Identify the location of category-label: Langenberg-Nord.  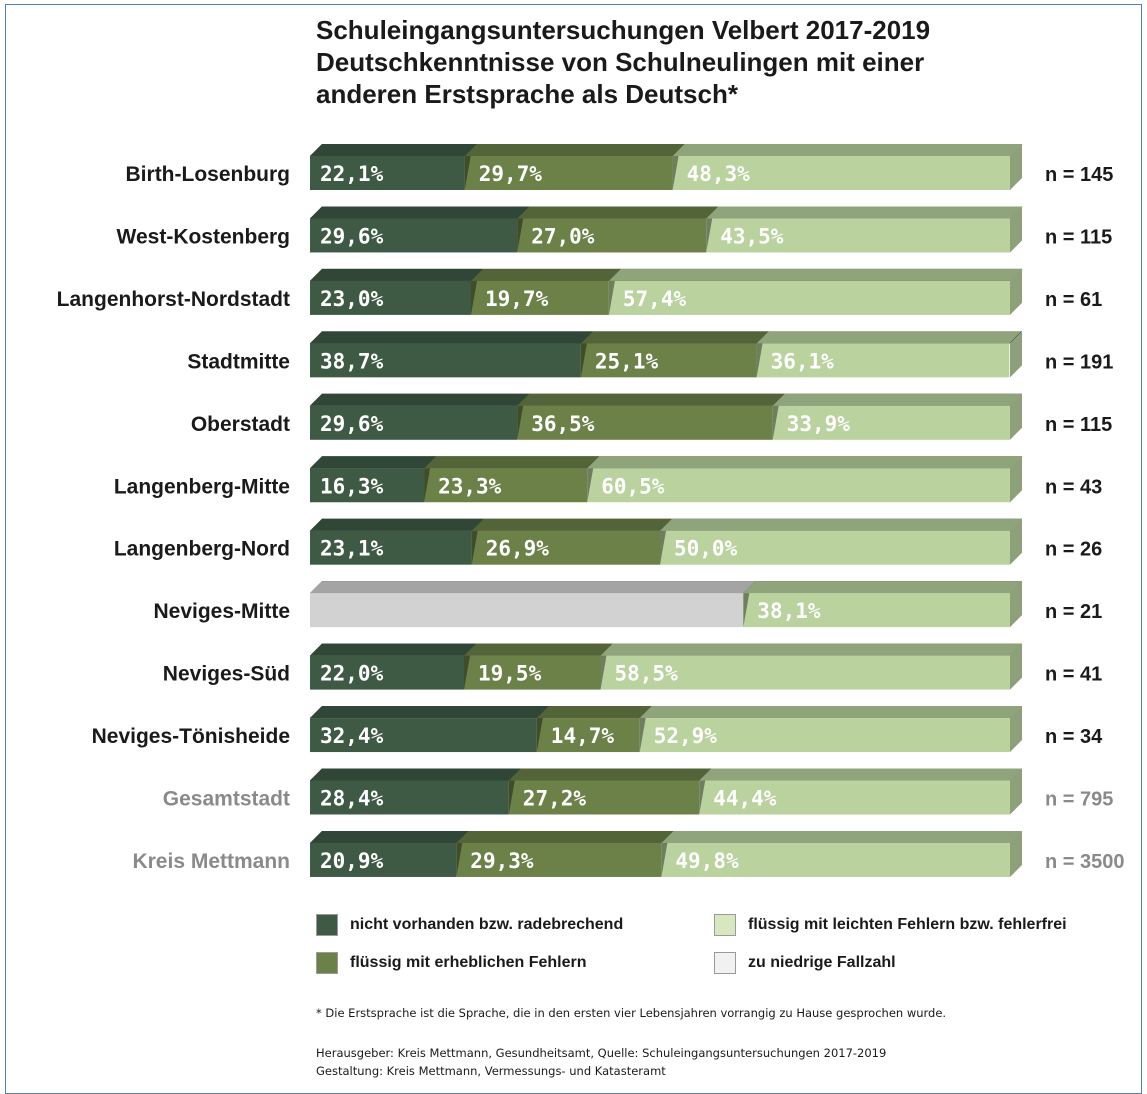
(202, 549).